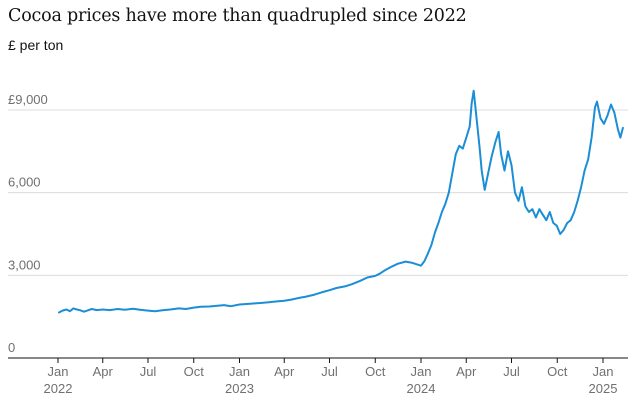 This screenshot has height=401, width=636. What do you see at coordinates (28, 99) in the screenshot?
I see `y-tick-label: £9,000` at bounding box center [28, 99].